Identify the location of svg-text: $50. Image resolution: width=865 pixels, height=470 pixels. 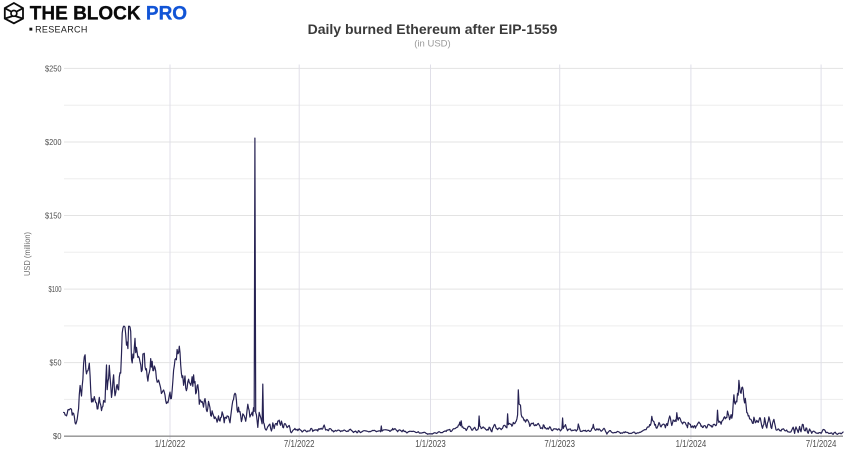
(56, 363).